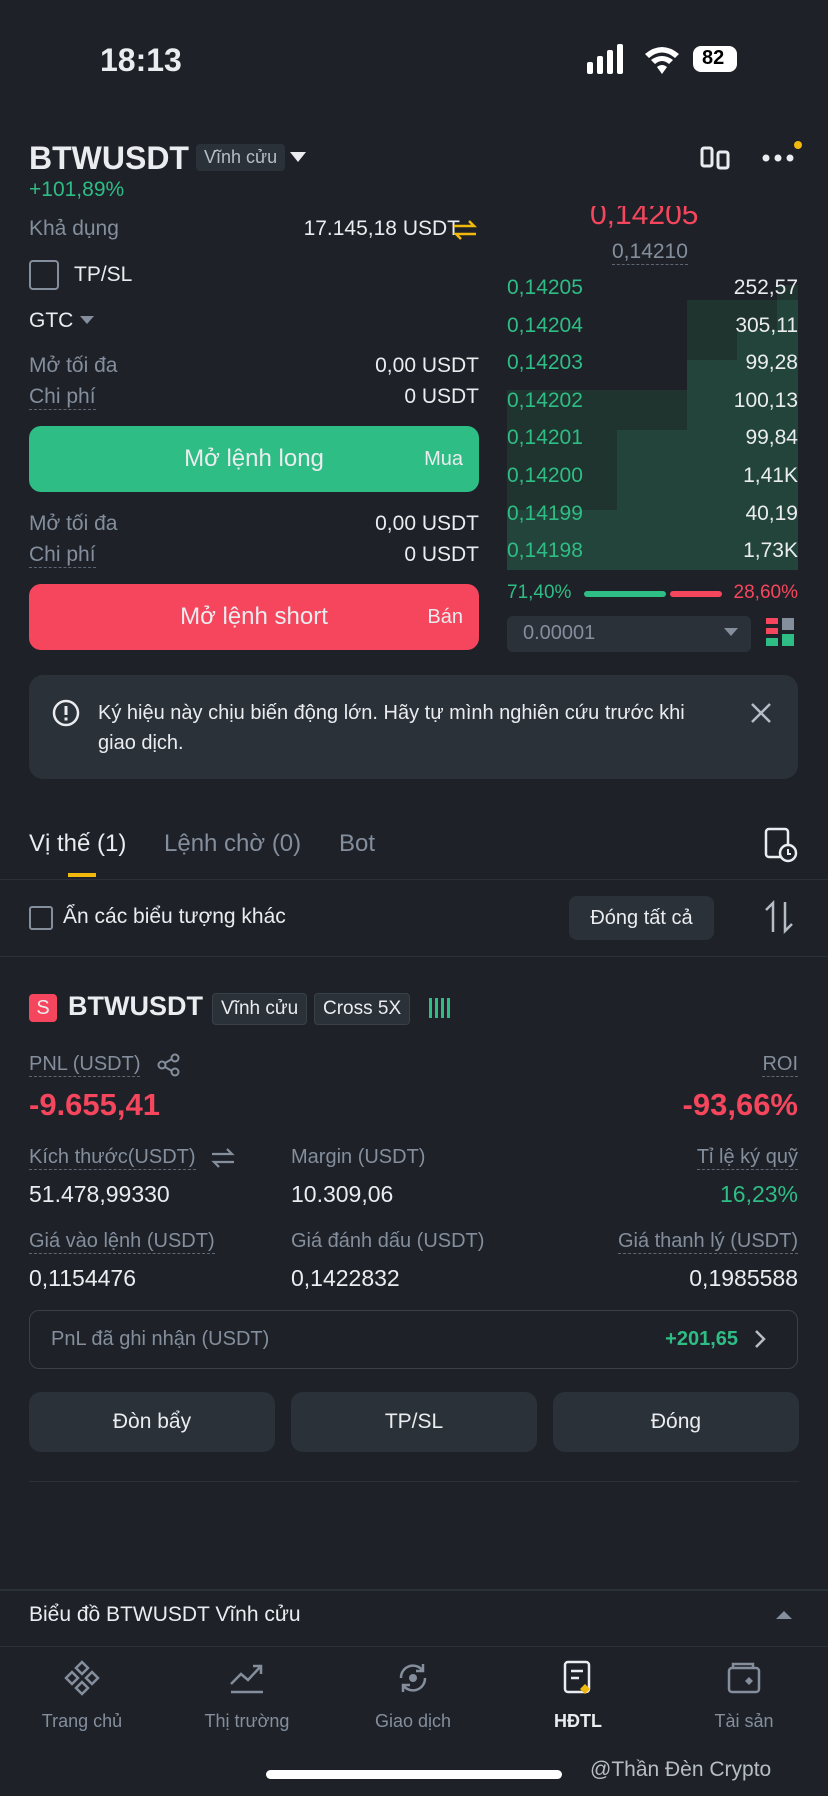 The image size is (828, 1796). What do you see at coordinates (413, 1339) in the screenshot?
I see `realized-box` at bounding box center [413, 1339].